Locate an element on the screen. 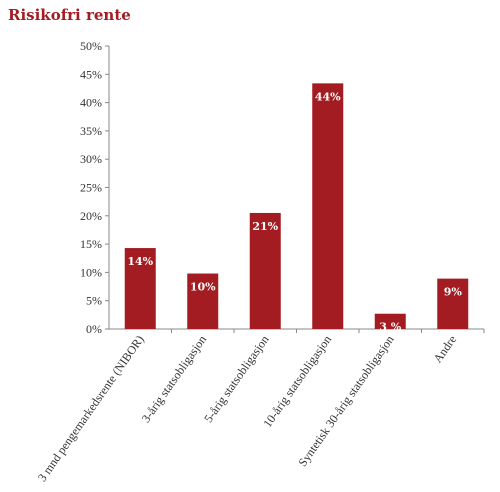  bar-data-label: 44% is located at coordinates (328, 96).